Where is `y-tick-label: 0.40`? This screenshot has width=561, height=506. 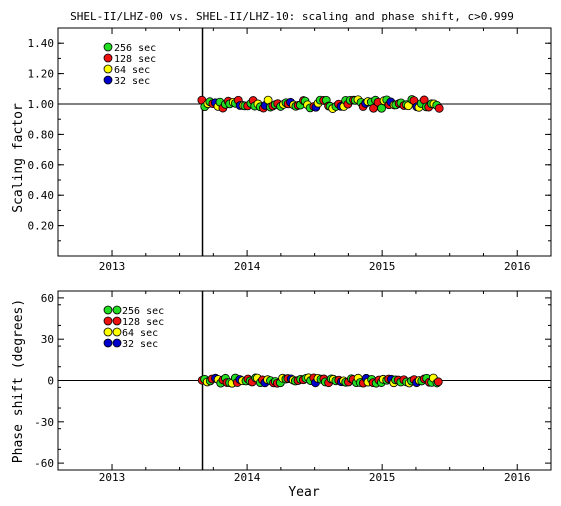
y-tick-label: 0.40 is located at coordinates (41, 195).